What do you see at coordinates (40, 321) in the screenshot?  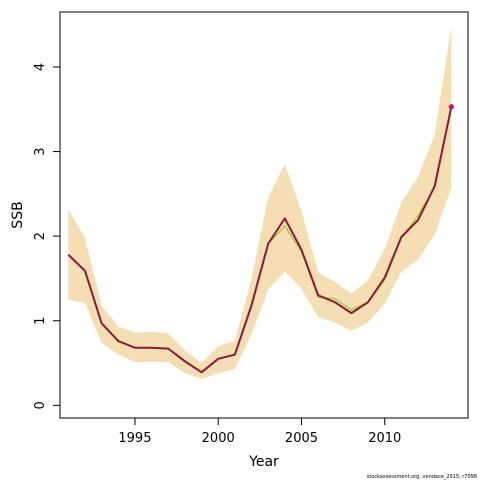 I see `y-tick-label: 1` at bounding box center [40, 321].